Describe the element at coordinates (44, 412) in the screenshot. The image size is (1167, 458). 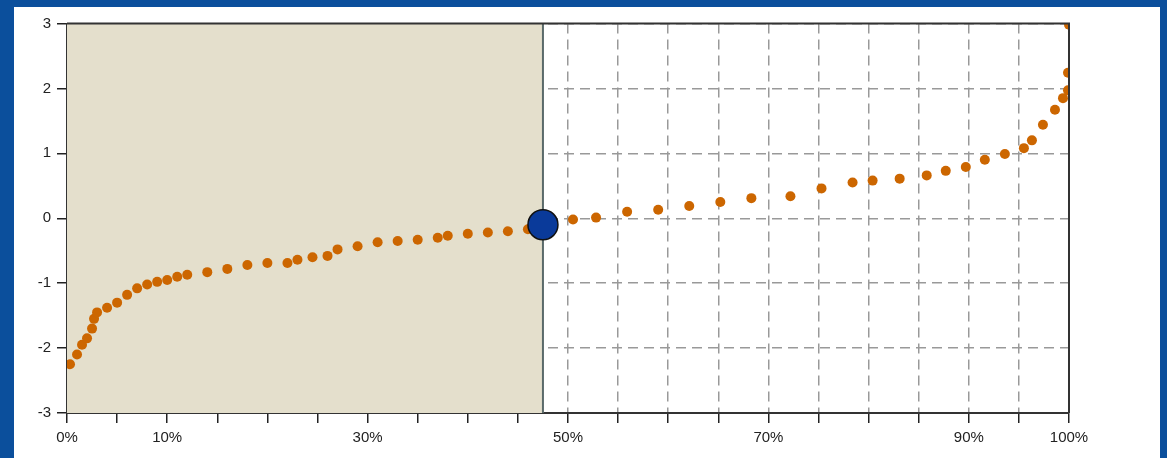
I see `y-tick-label: -3` at that location.